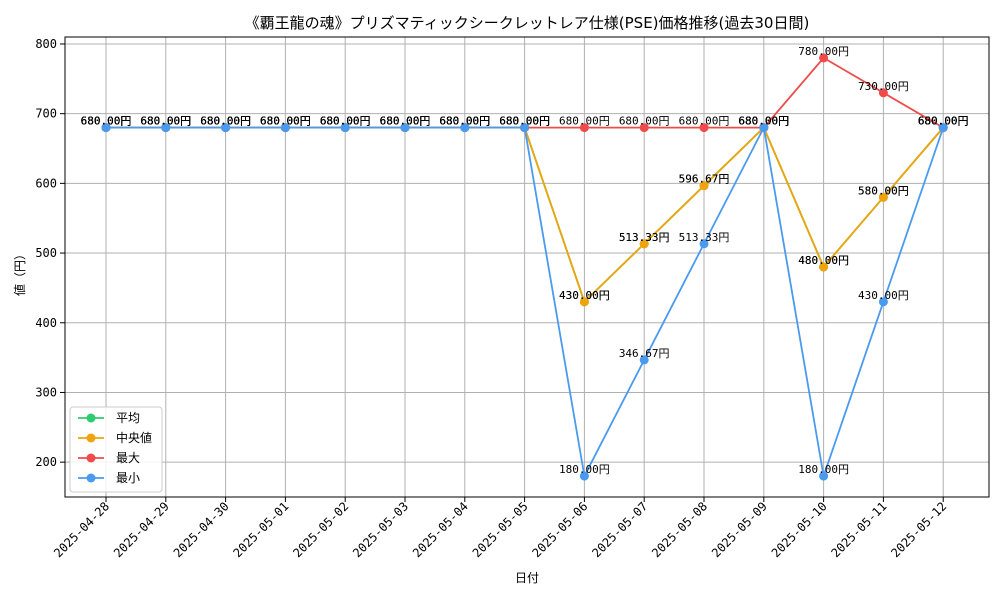  I want to click on y-tick-label: 600, so click(46, 183).